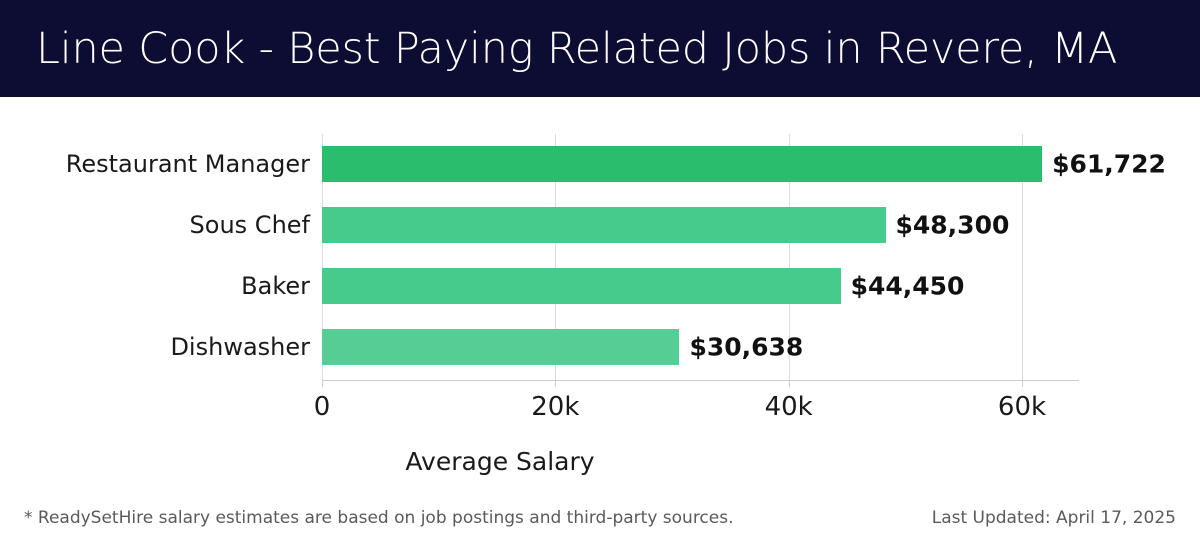 The width and height of the screenshot is (1200, 558). Describe the element at coordinates (240, 347) in the screenshot. I see `category-label: Dishwasher` at that location.